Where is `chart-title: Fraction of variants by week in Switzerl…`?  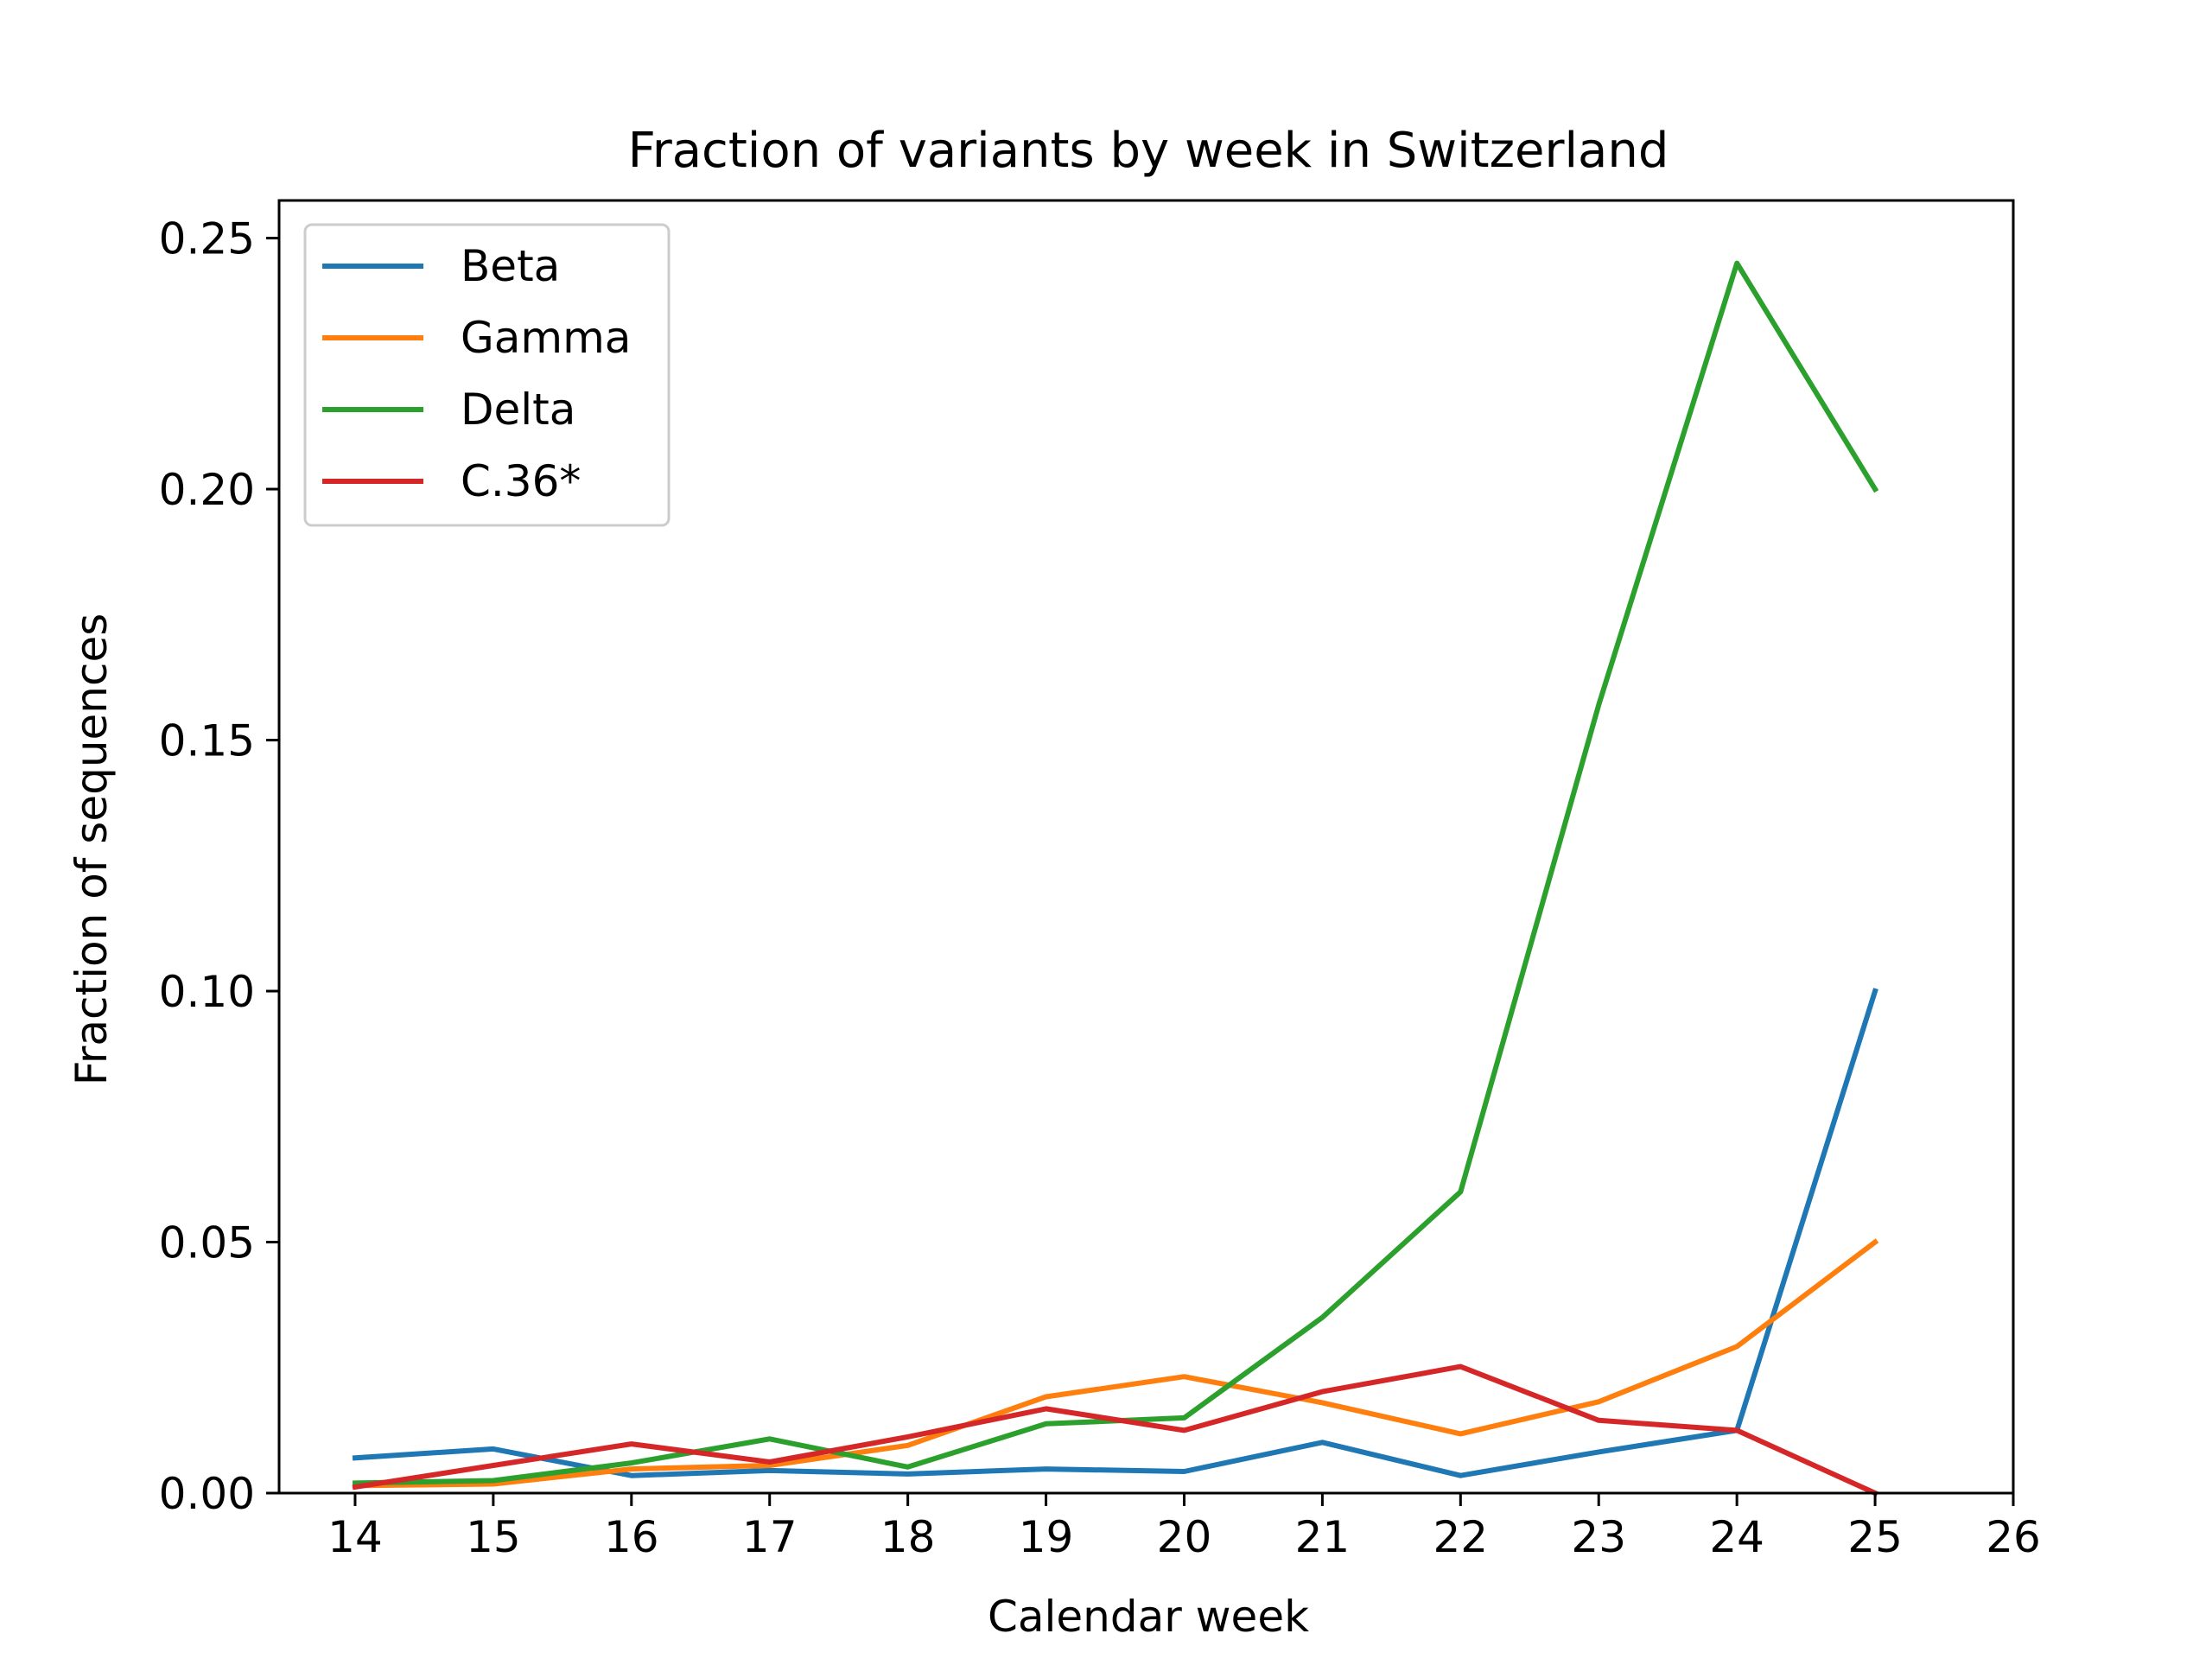 chart-title: Fraction of variants by week in Switzerl… is located at coordinates (1148, 151).